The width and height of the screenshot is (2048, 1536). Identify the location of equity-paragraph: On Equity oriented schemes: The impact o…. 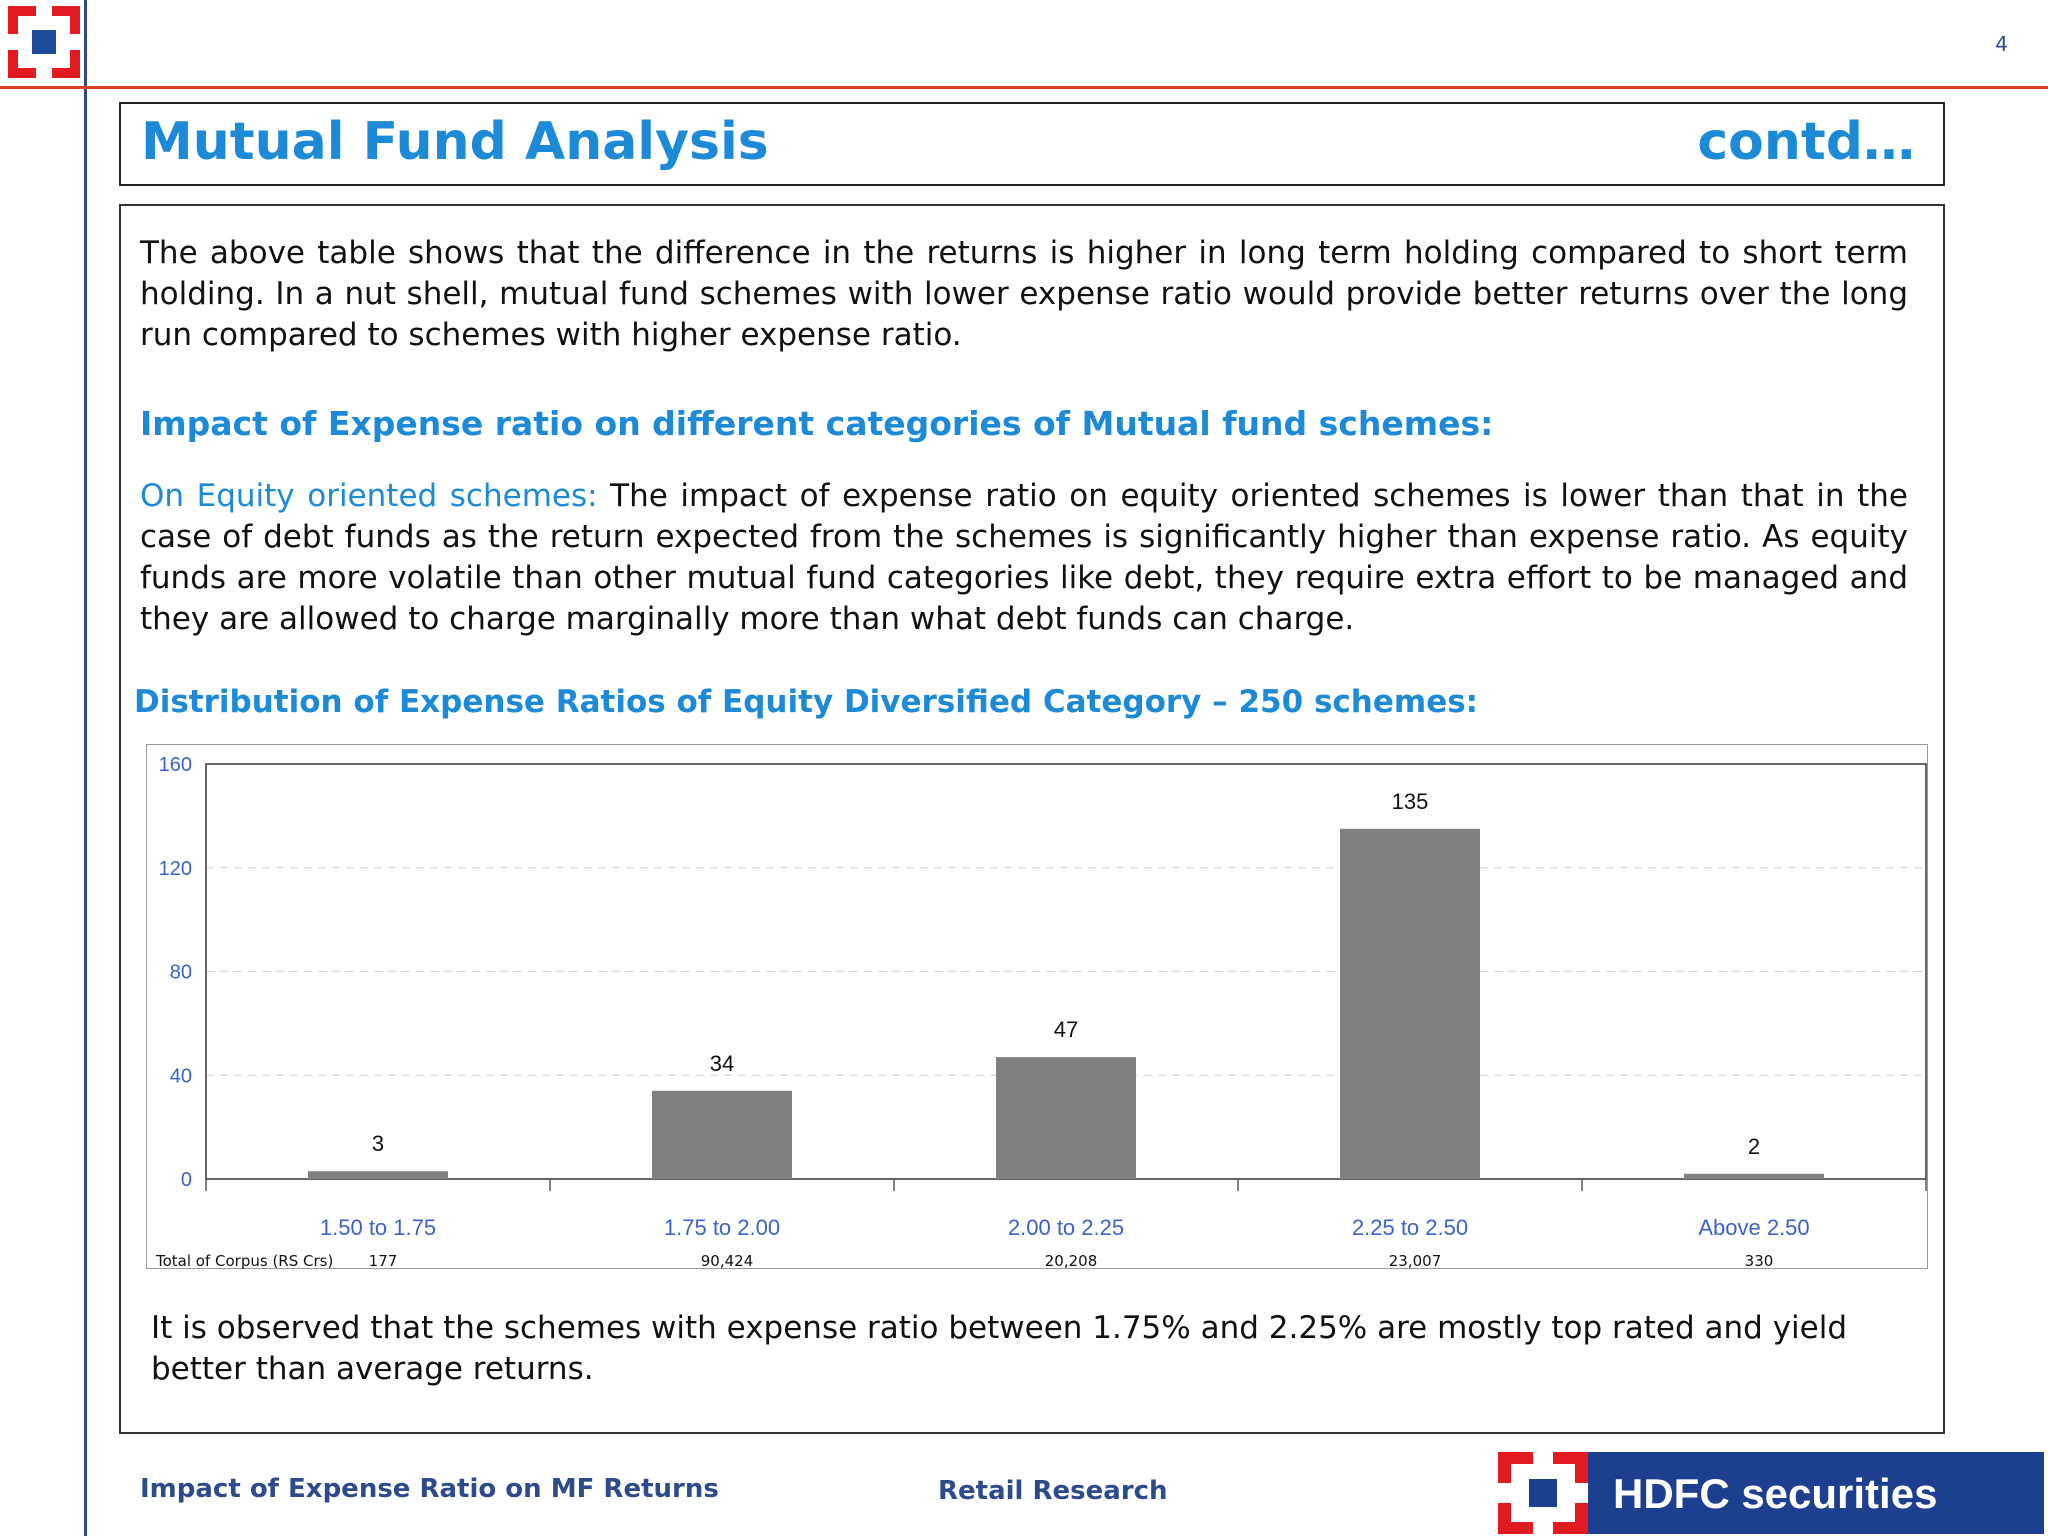
(1024, 558).